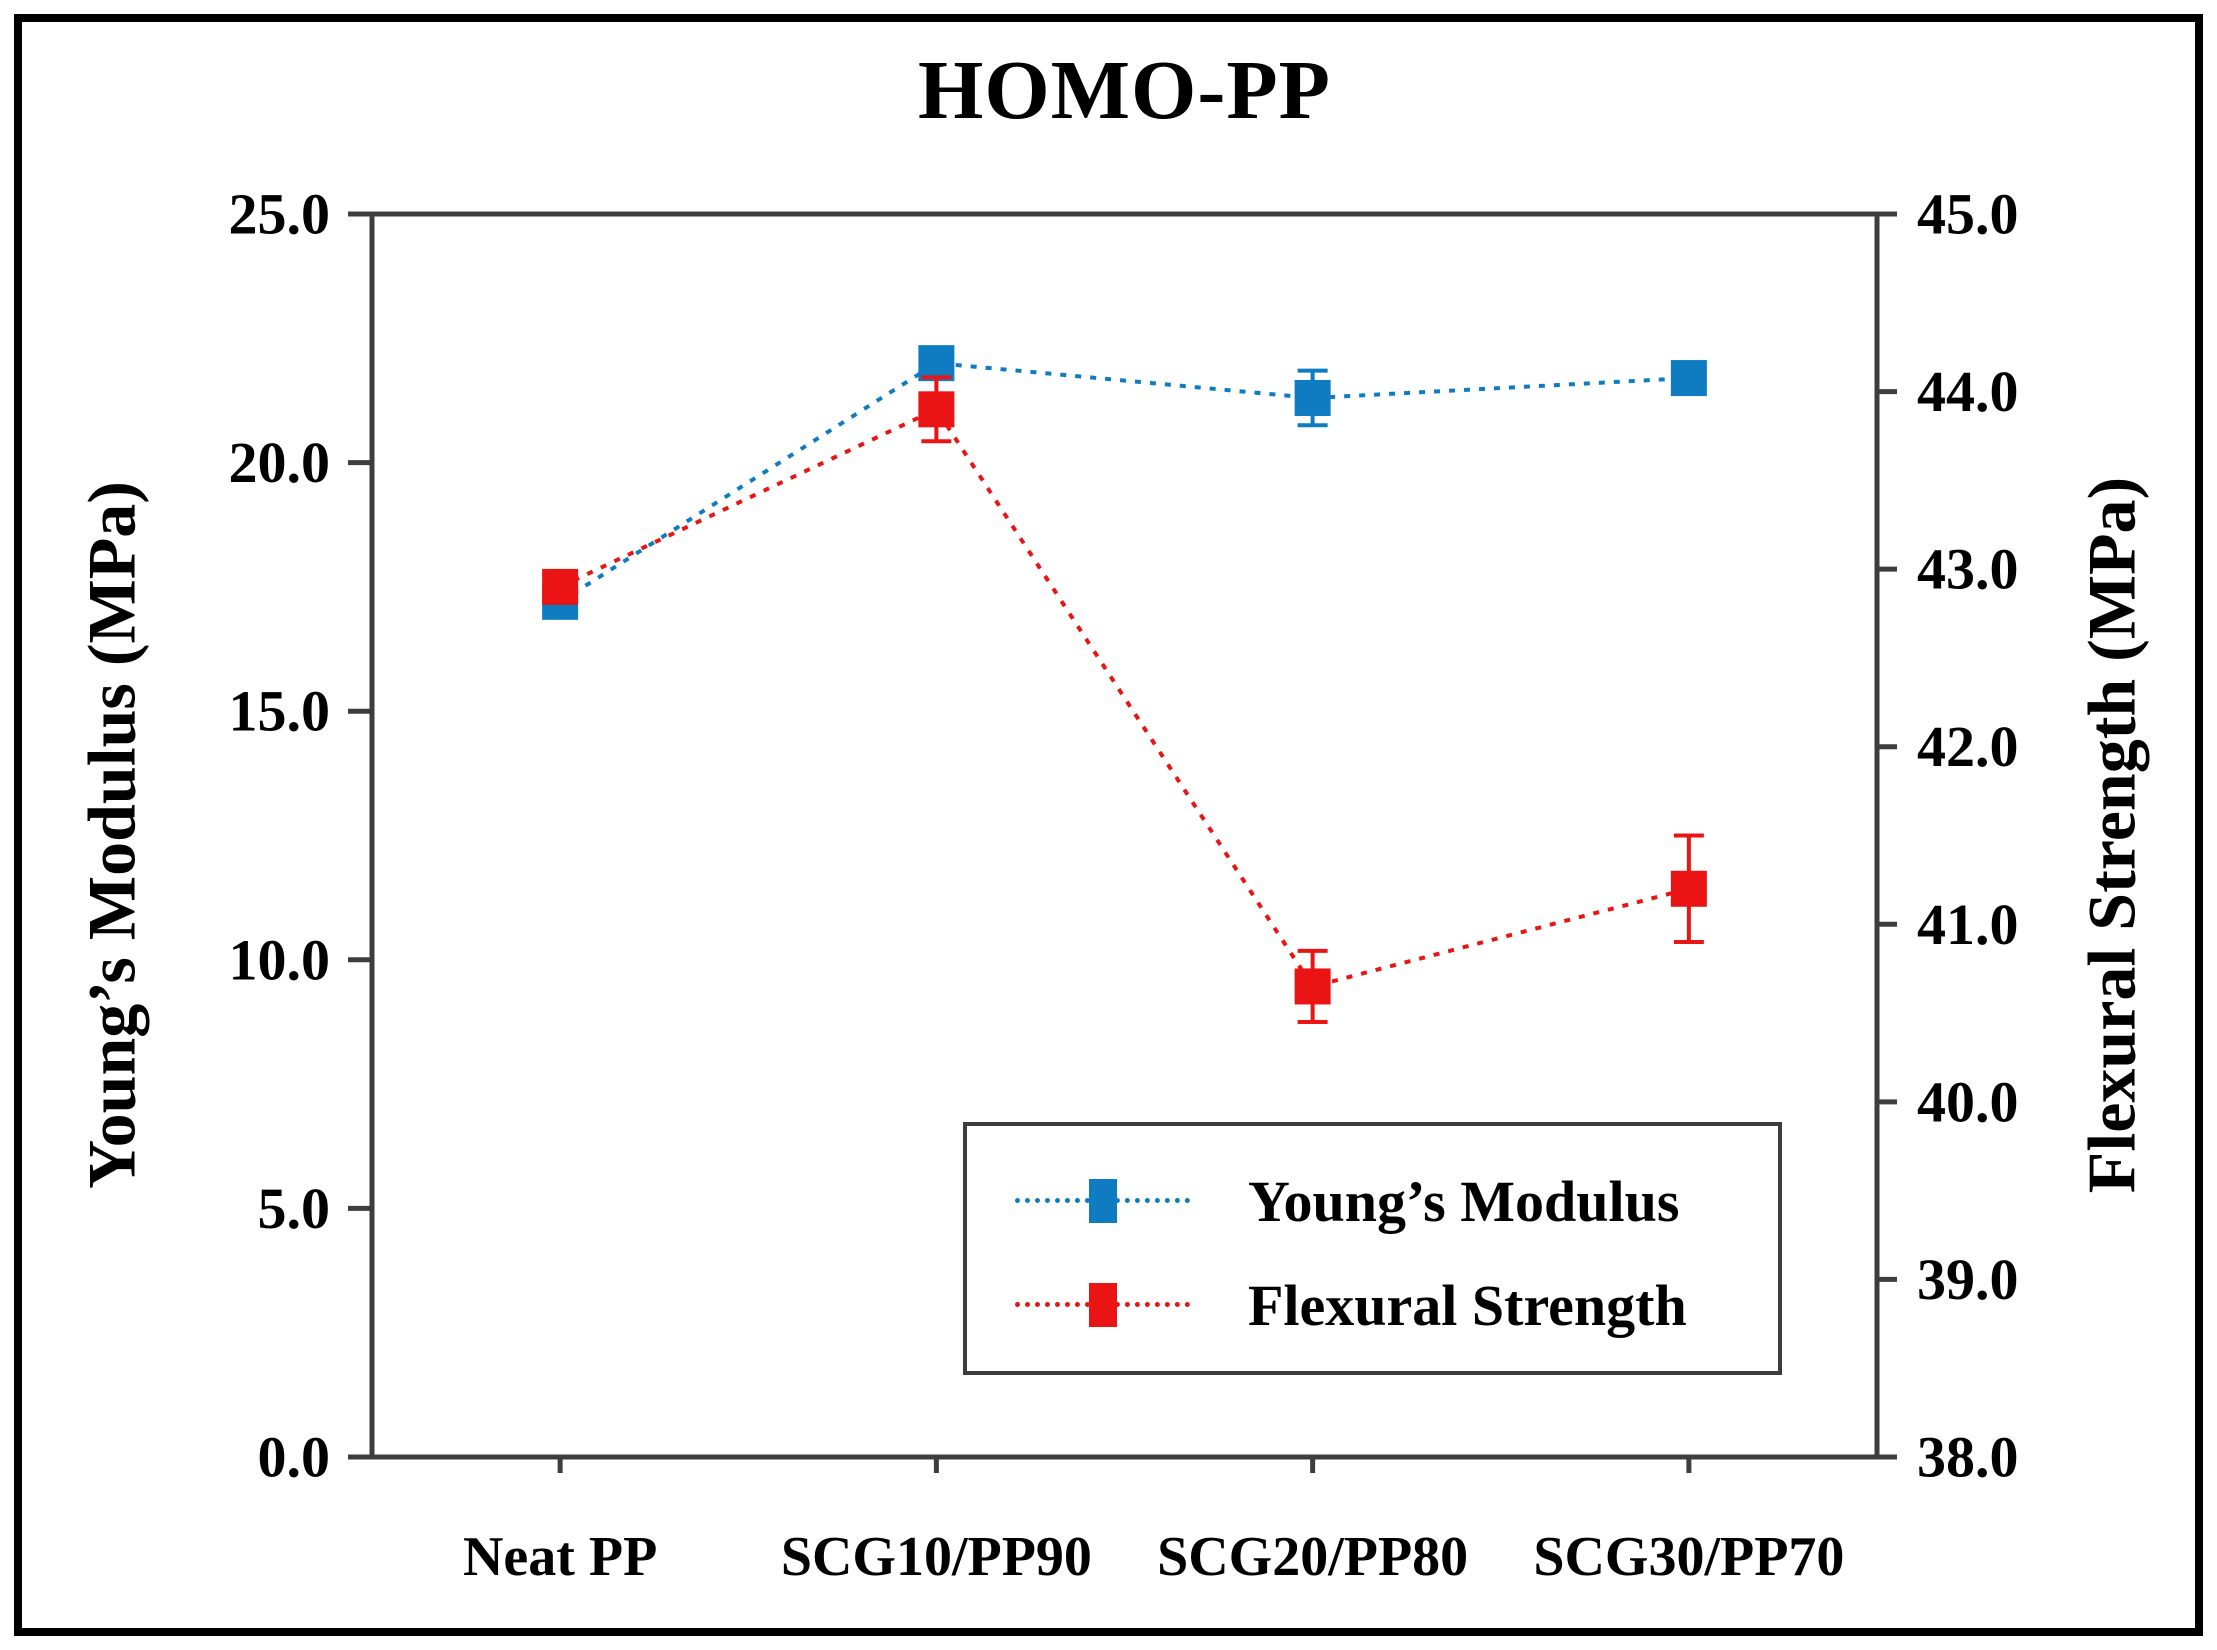  What do you see at coordinates (1968, 746) in the screenshot?
I see `y-right-tick-label: 42.0` at bounding box center [1968, 746].